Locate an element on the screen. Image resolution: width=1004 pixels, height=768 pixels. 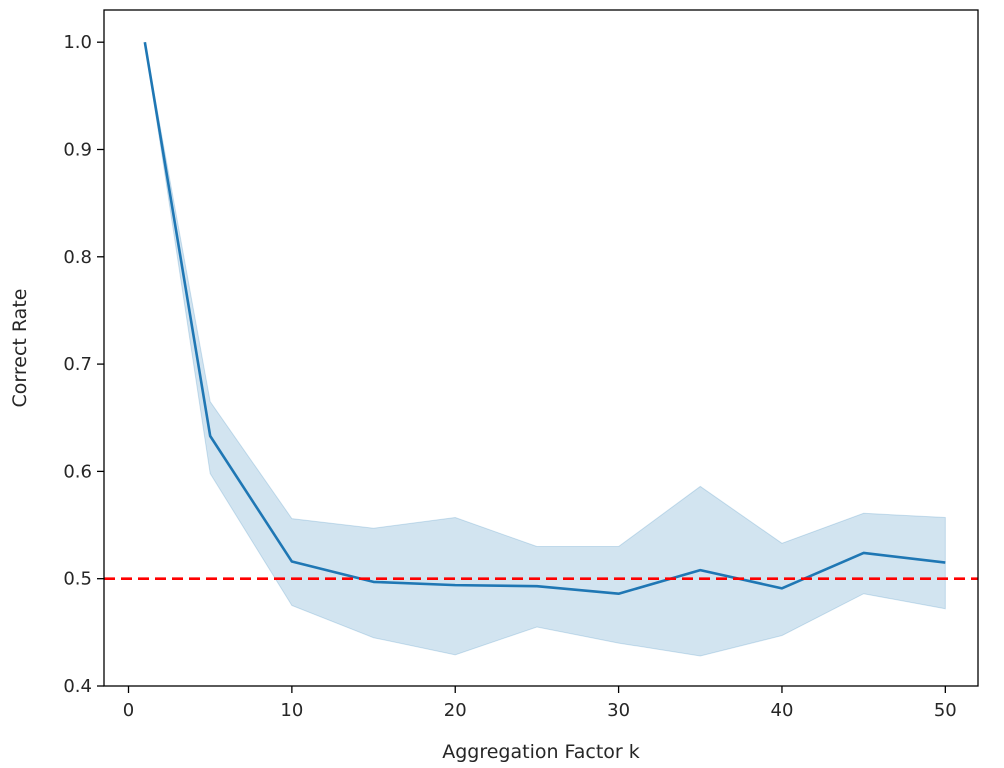
x-tick-label: 30 is located at coordinates (618, 710).